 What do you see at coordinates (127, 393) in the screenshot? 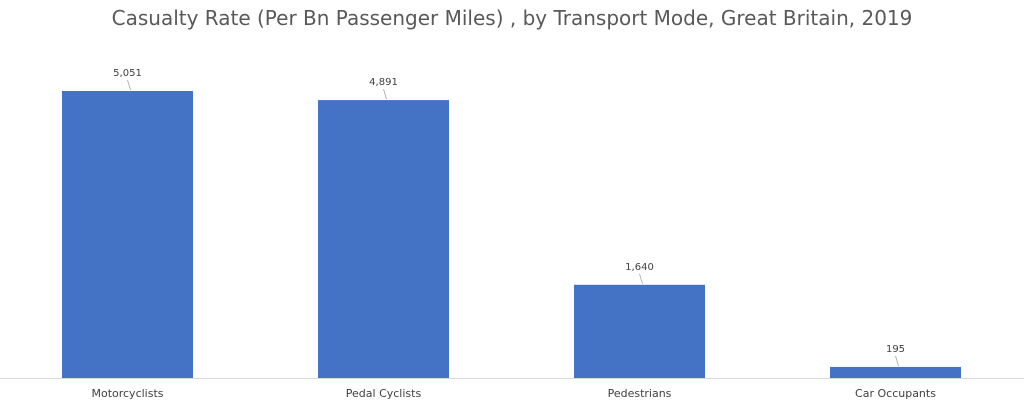
I see `x-tick-label: Motorcyclists` at bounding box center [127, 393].